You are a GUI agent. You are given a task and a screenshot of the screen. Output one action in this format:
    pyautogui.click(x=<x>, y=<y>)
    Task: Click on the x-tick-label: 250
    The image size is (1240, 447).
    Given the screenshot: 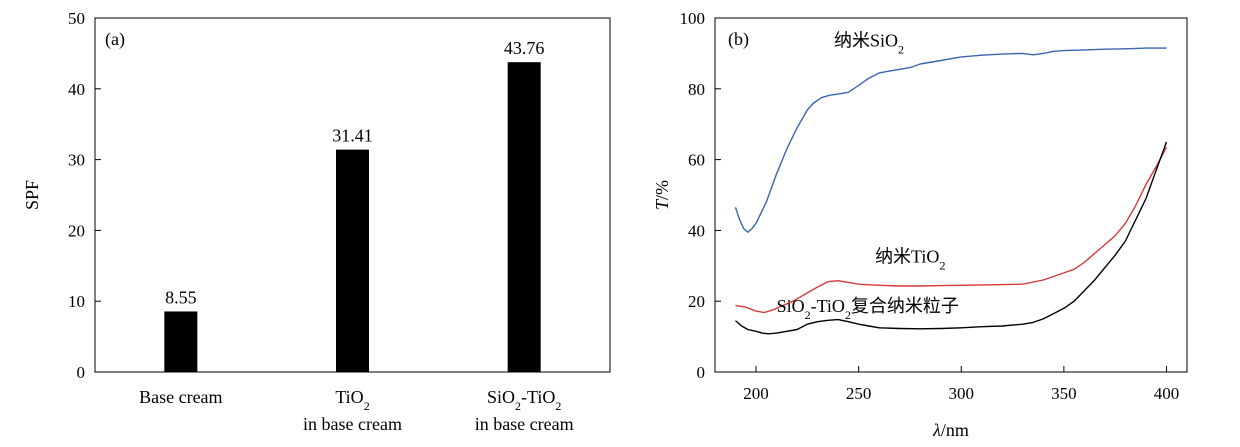 What is the action you would take?
    pyautogui.click(x=859, y=393)
    